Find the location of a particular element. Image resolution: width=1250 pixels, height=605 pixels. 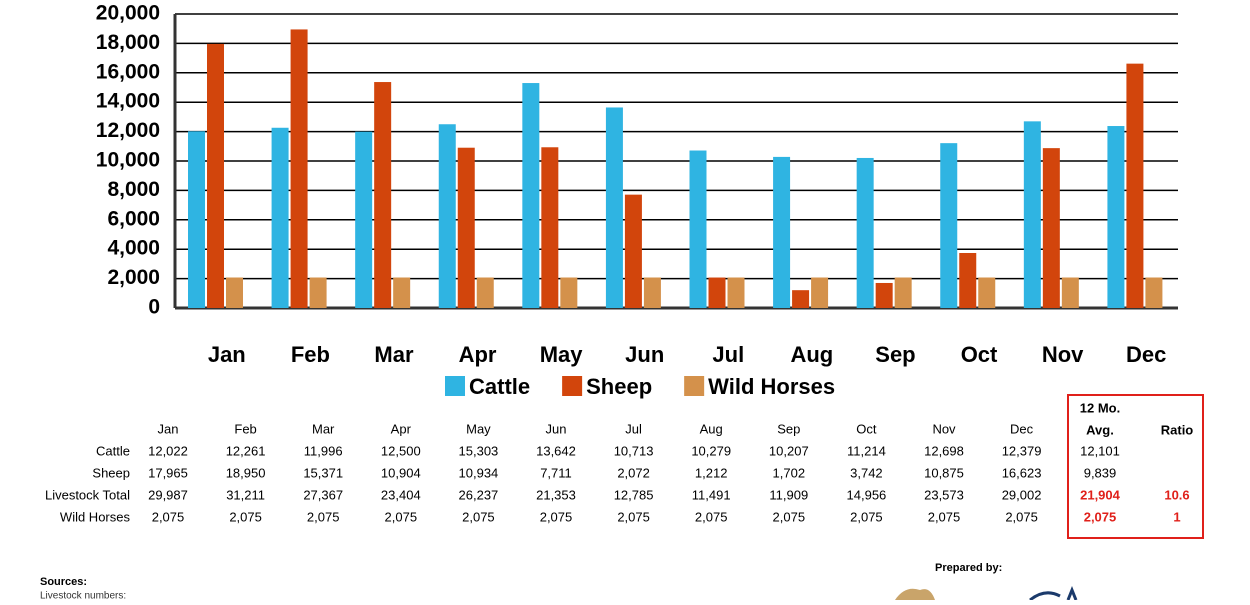

sources-title: Sources: is located at coordinates (63, 582).